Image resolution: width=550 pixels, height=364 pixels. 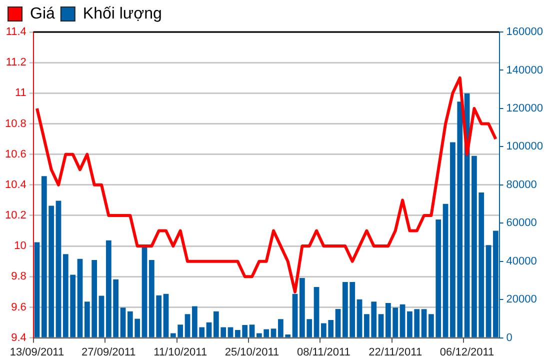 I want to click on x-tick-label: 25/10/2011, so click(x=252, y=352).